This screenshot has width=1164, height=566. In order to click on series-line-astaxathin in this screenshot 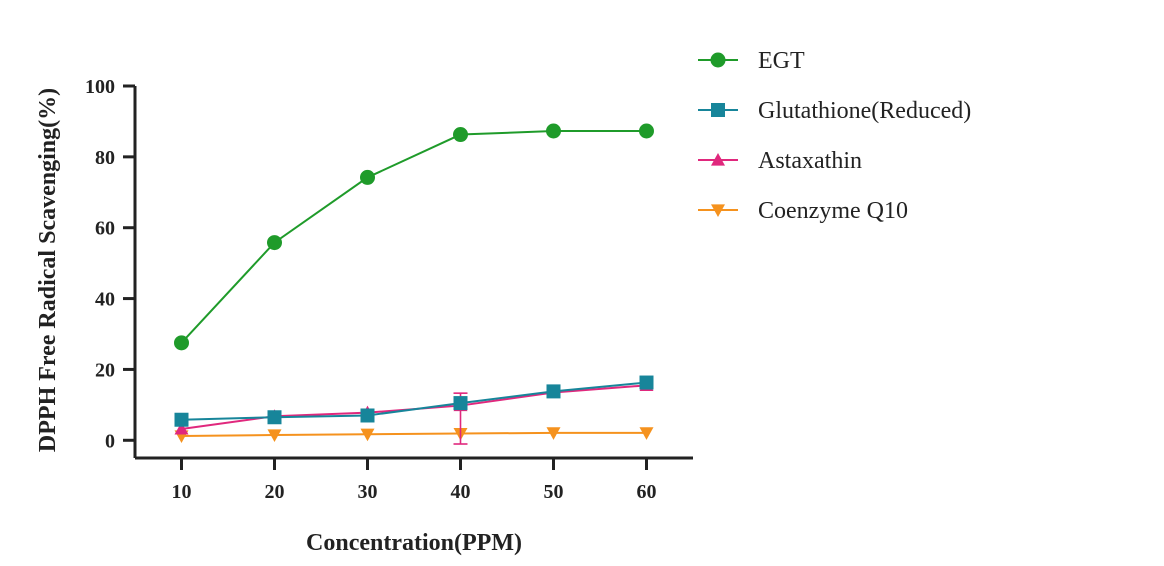, I will do `click(414, 407)`.